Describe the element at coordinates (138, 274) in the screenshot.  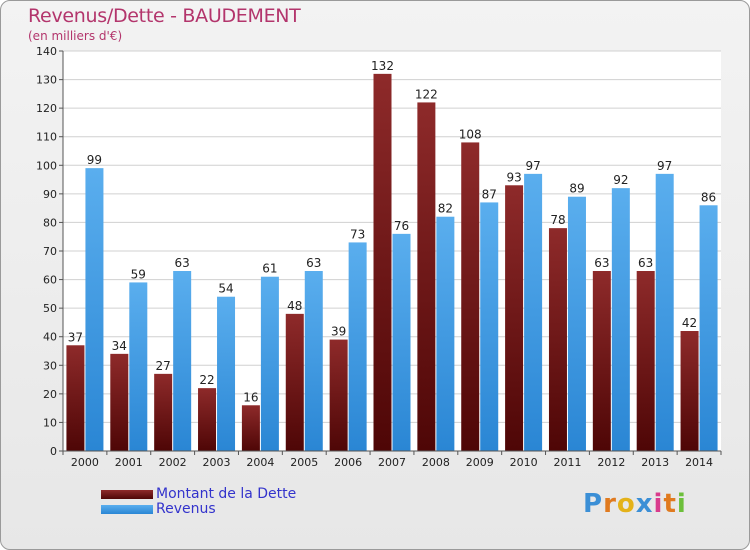
I see `data-label-revenue: 59` at that location.